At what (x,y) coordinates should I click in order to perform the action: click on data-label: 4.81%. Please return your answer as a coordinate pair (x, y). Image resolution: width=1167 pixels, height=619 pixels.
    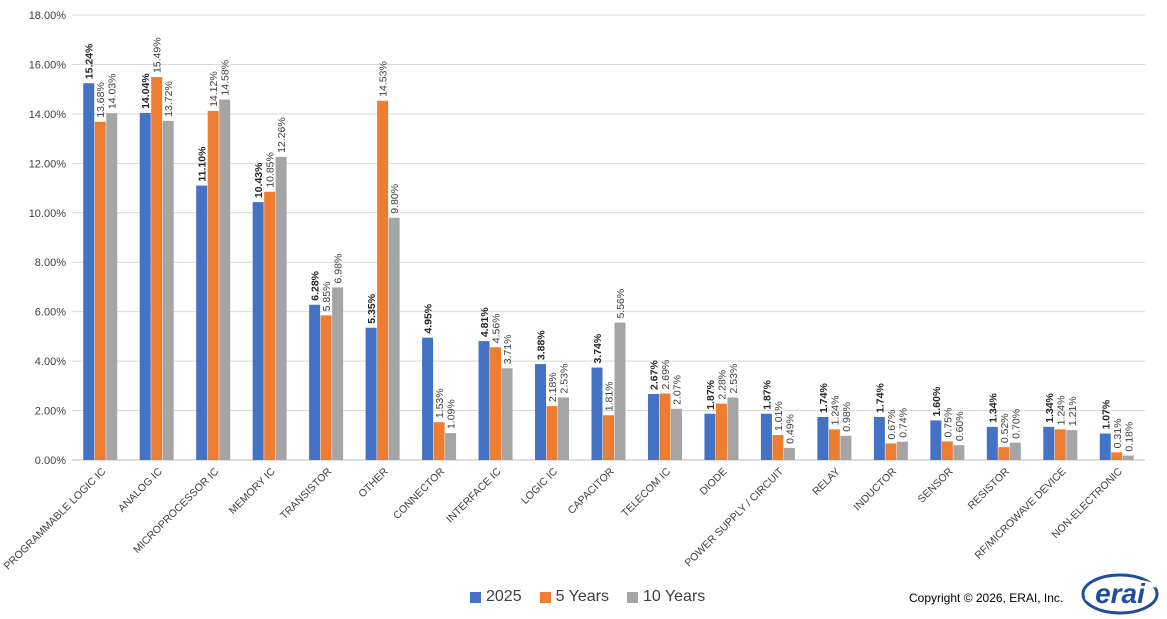
    Looking at the image, I should click on (485, 322).